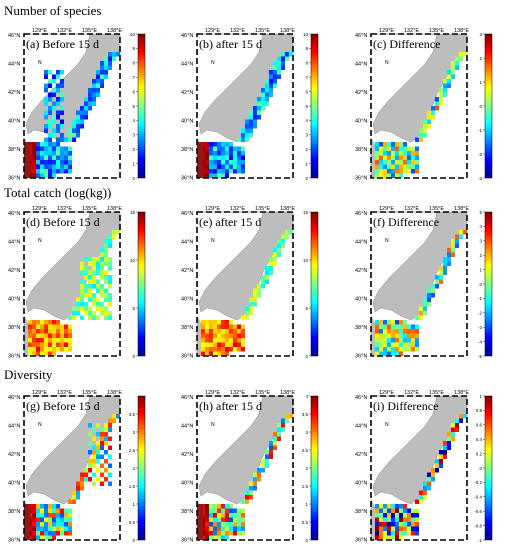  I want to click on colorbar-tick-label: 5, so click(306, 106).